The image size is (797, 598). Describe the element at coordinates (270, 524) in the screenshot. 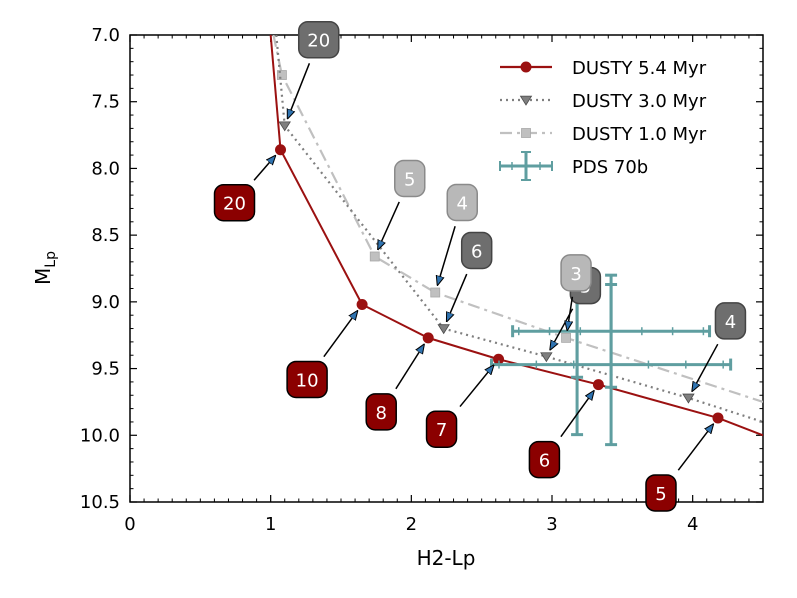

I see `x-tick-label: 1` at that location.